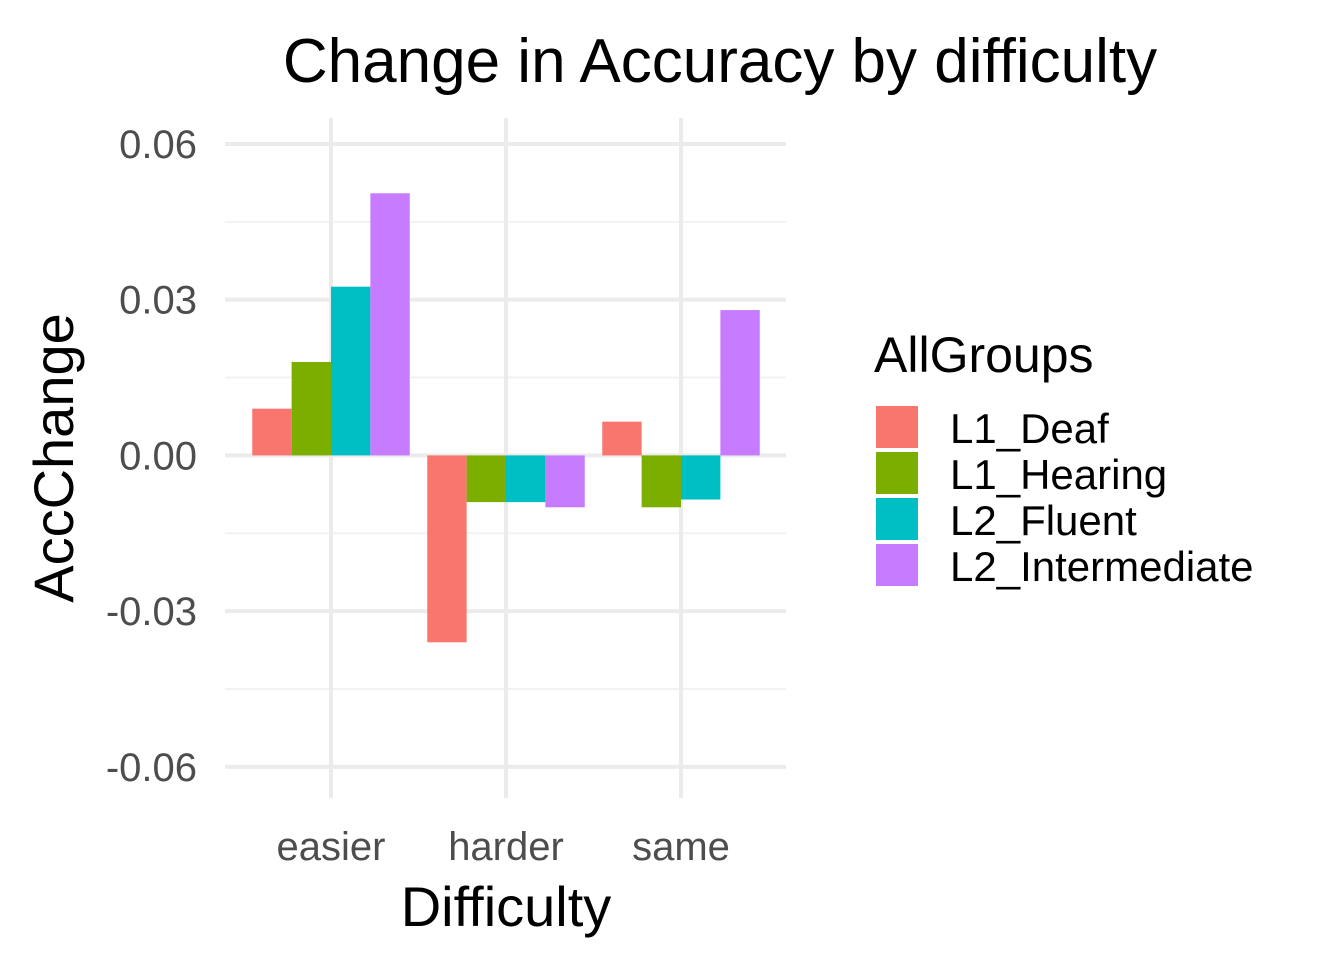 The width and height of the screenshot is (1344, 960). Describe the element at coordinates (984, 355) in the screenshot. I see `legend-title: AllGroups` at that location.